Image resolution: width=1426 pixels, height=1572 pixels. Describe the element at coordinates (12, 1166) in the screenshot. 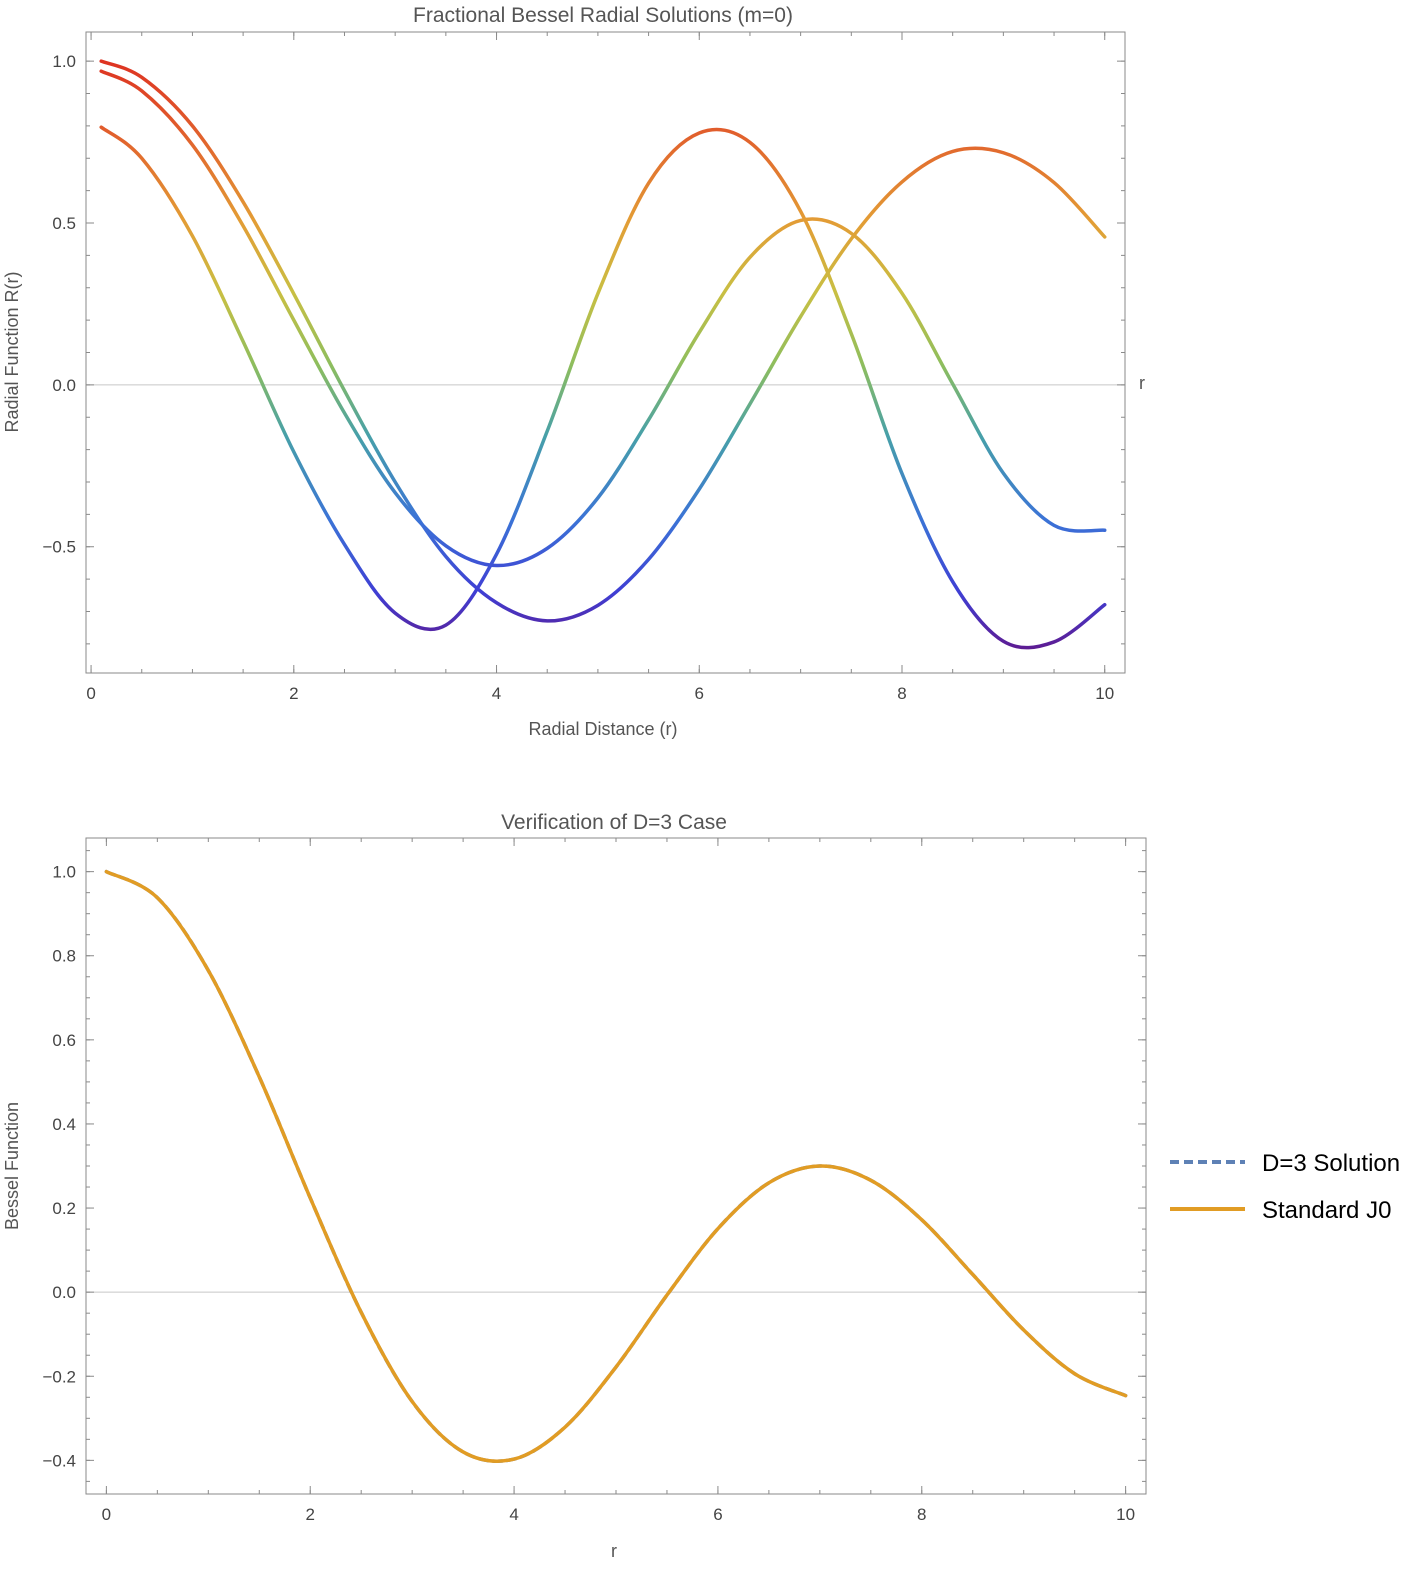

I see `chart-2-y-label: Bessel Function` at that location.